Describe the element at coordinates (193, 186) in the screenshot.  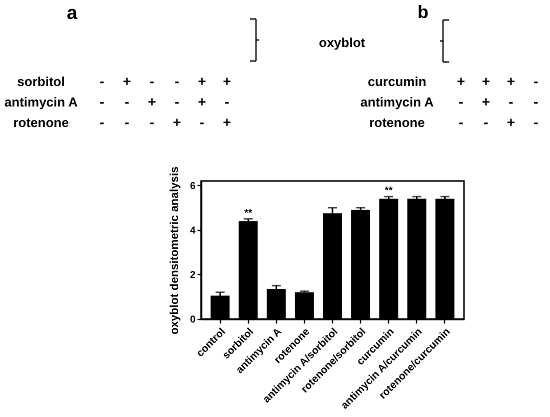
I see `y-tick-label: 6` at that location.